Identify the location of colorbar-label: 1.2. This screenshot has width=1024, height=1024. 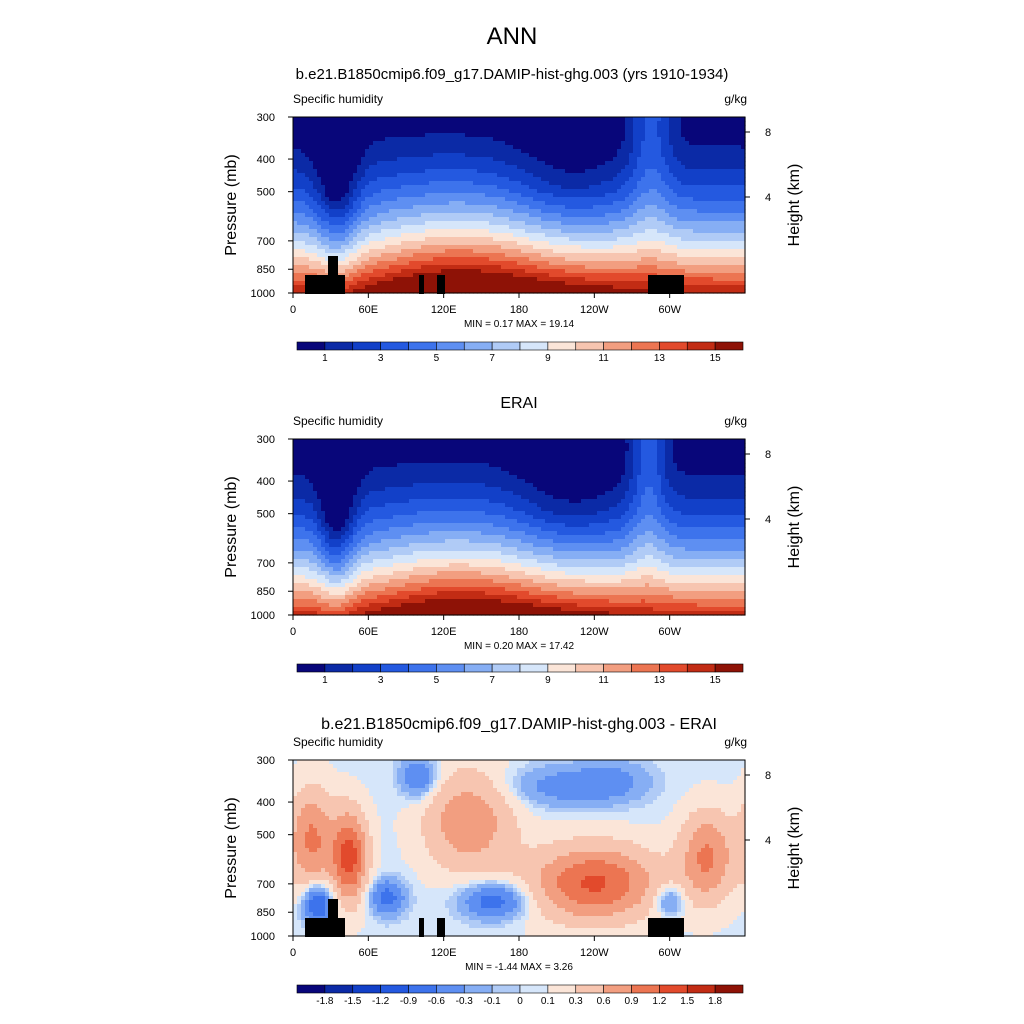
(659, 1001).